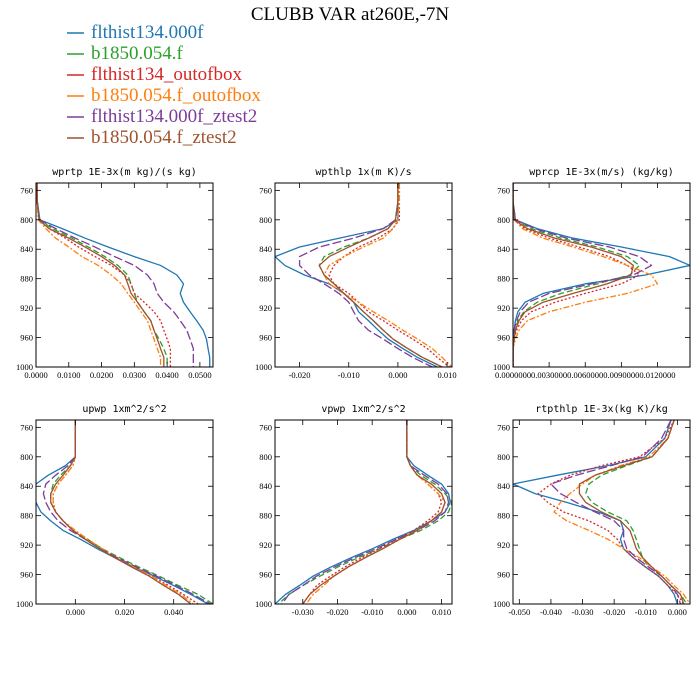  Describe the element at coordinates (601, 172) in the screenshot. I see `panel-title: wprcp 1E-3x(m/s) (kg/kg)` at that location.